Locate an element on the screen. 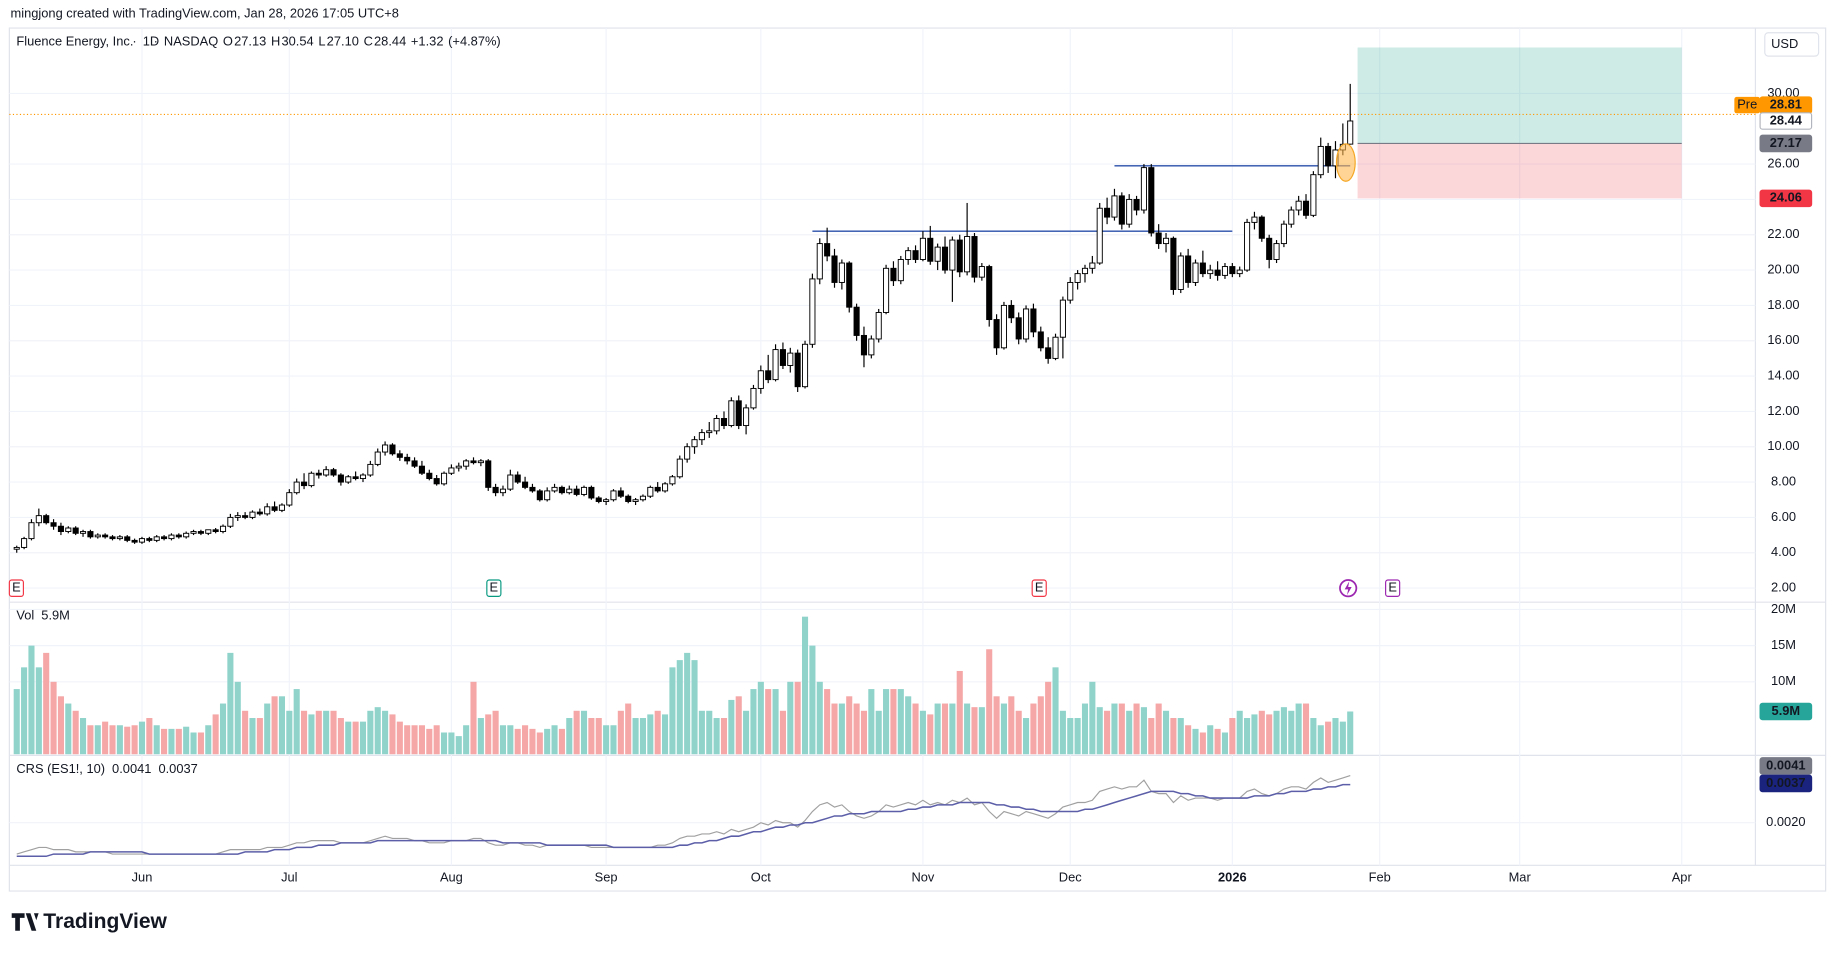 Image resolution: width=1835 pixels, height=953 pixels. legend-value: 27.13 is located at coordinates (250, 40).